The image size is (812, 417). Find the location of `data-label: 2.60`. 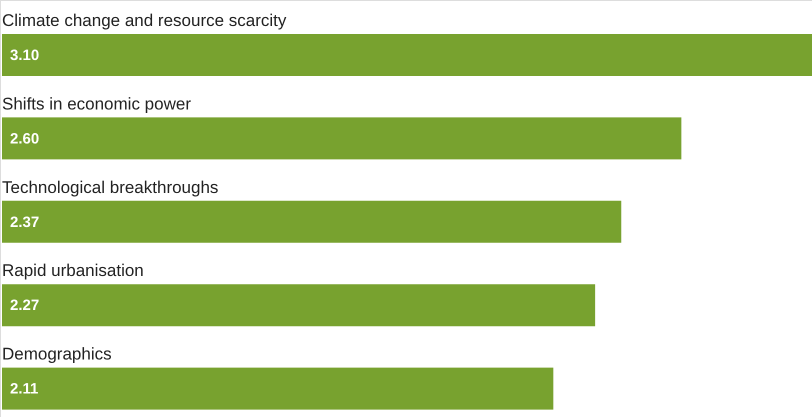

data-label: 2.60 is located at coordinates (25, 139).